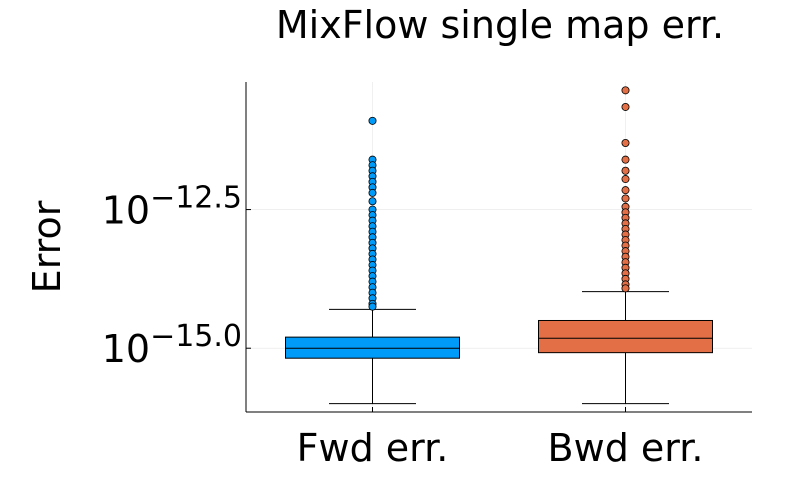 The width and height of the screenshot is (800, 500). I want to click on chart-title: MixFlow single map err., so click(500, 25).